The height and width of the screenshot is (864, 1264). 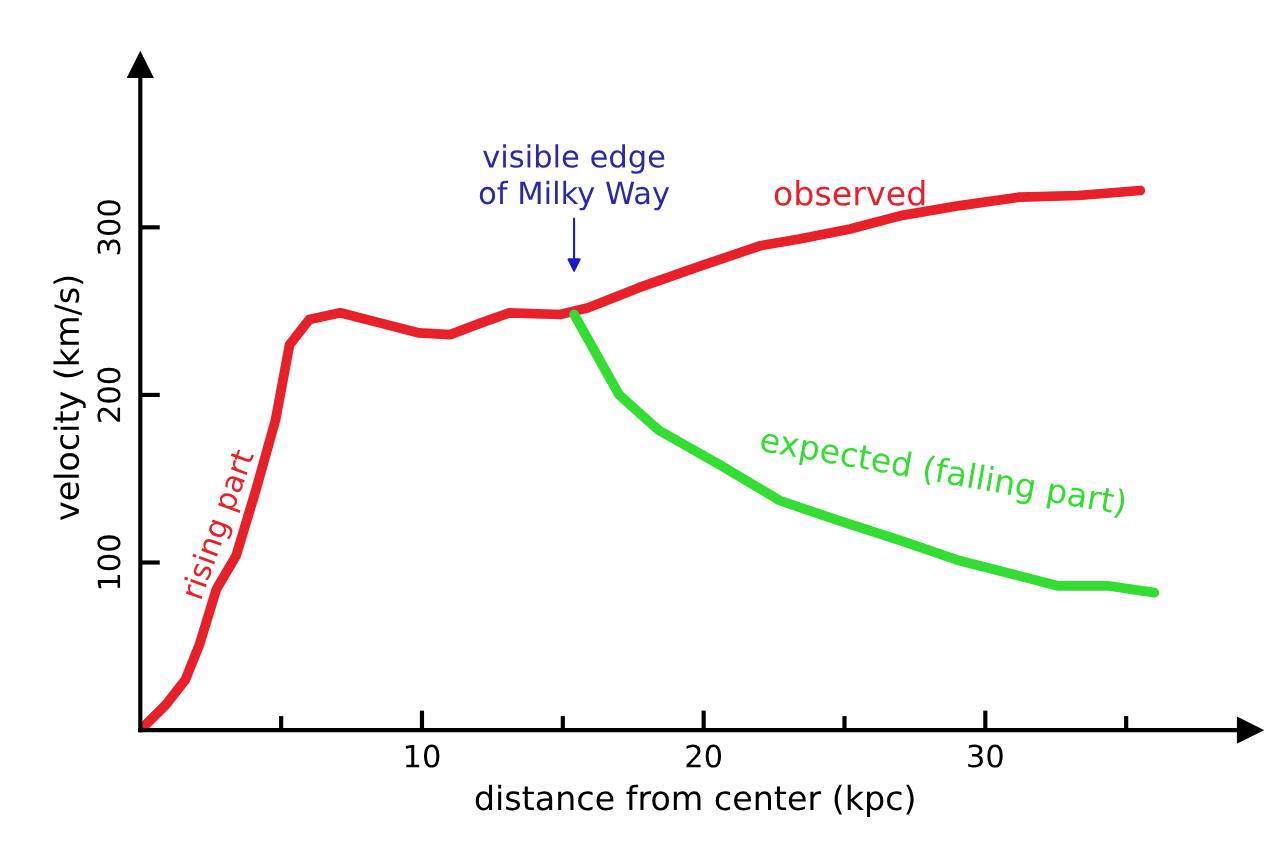 I want to click on text: expected (falling part), so click(x=942, y=473).